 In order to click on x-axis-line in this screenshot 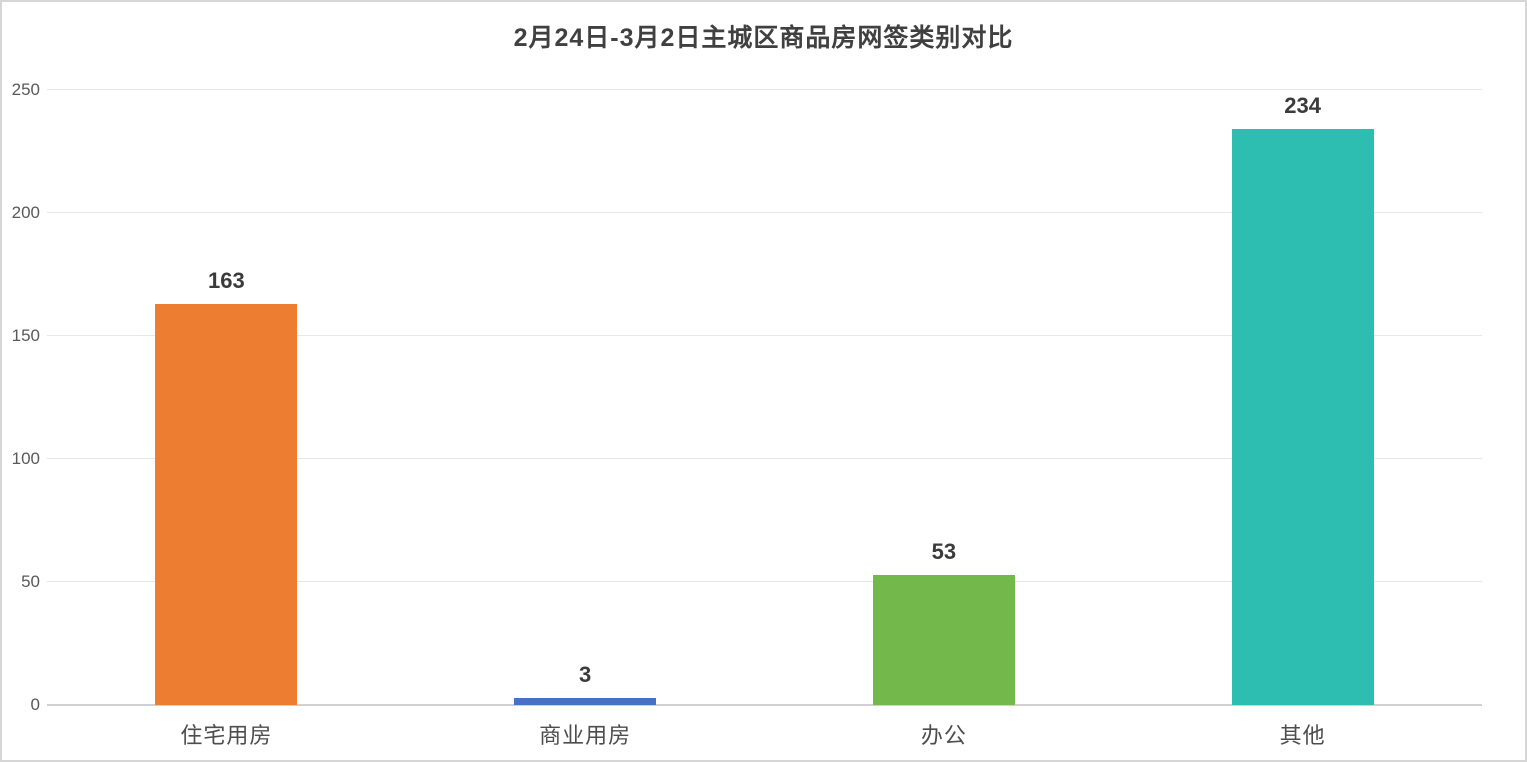, I will do `click(764, 705)`.